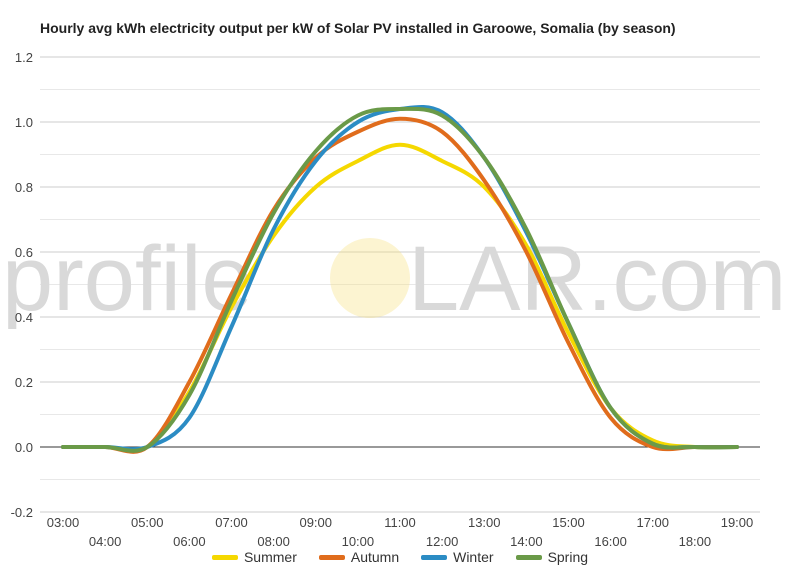 The image size is (800, 570). Describe the element at coordinates (105, 541) in the screenshot. I see `x-tick-label: 04:00` at that location.